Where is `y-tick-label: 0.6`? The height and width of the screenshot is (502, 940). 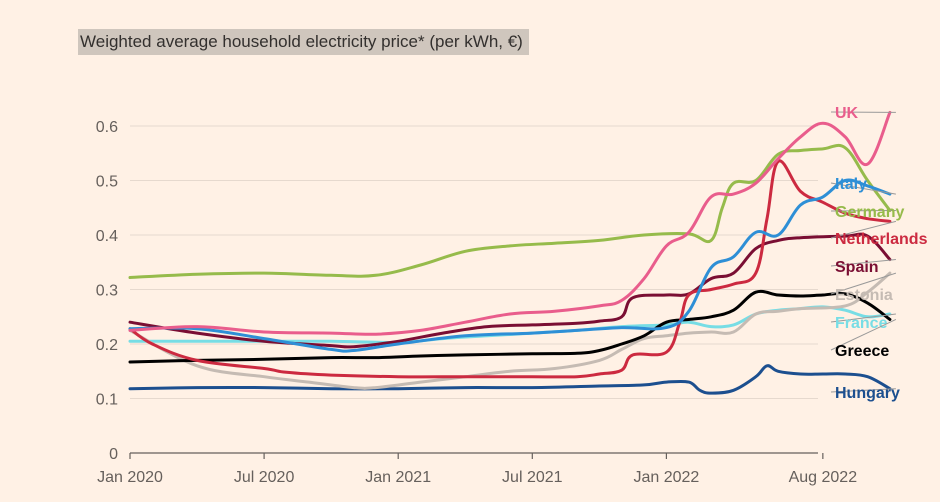 y-tick-label: 0.6 is located at coordinates (107, 127).